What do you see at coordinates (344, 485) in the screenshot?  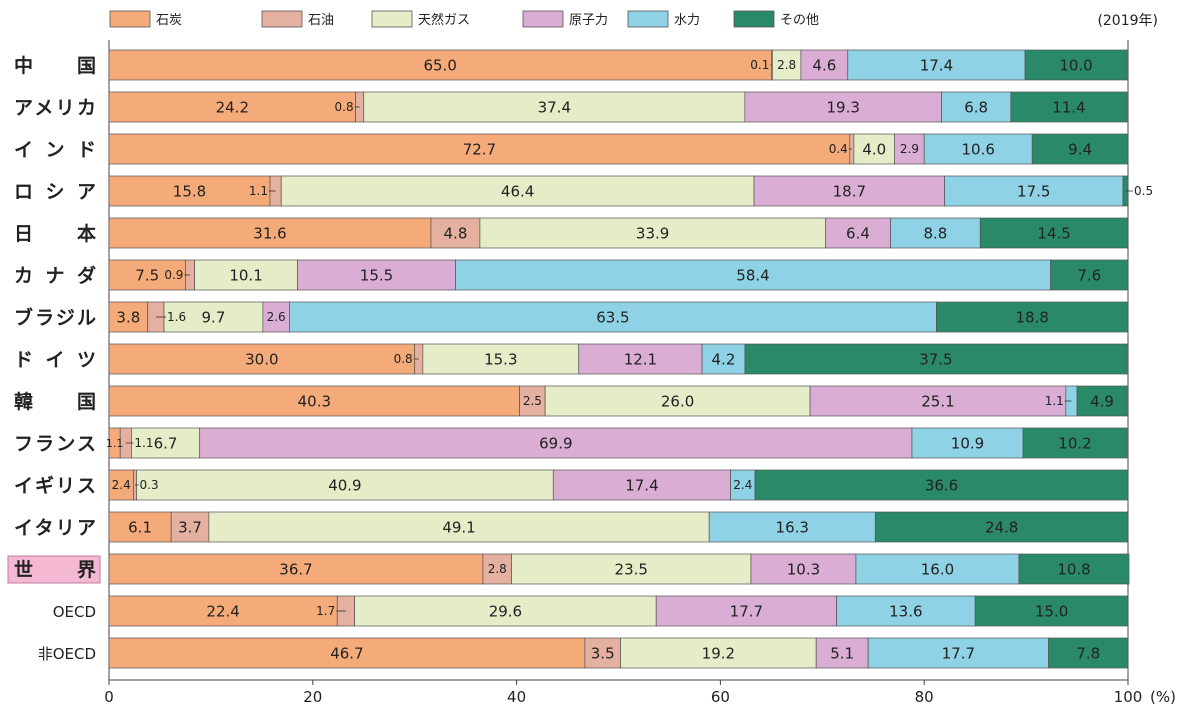 I see `segment-value-label: 40.9` at bounding box center [344, 485].